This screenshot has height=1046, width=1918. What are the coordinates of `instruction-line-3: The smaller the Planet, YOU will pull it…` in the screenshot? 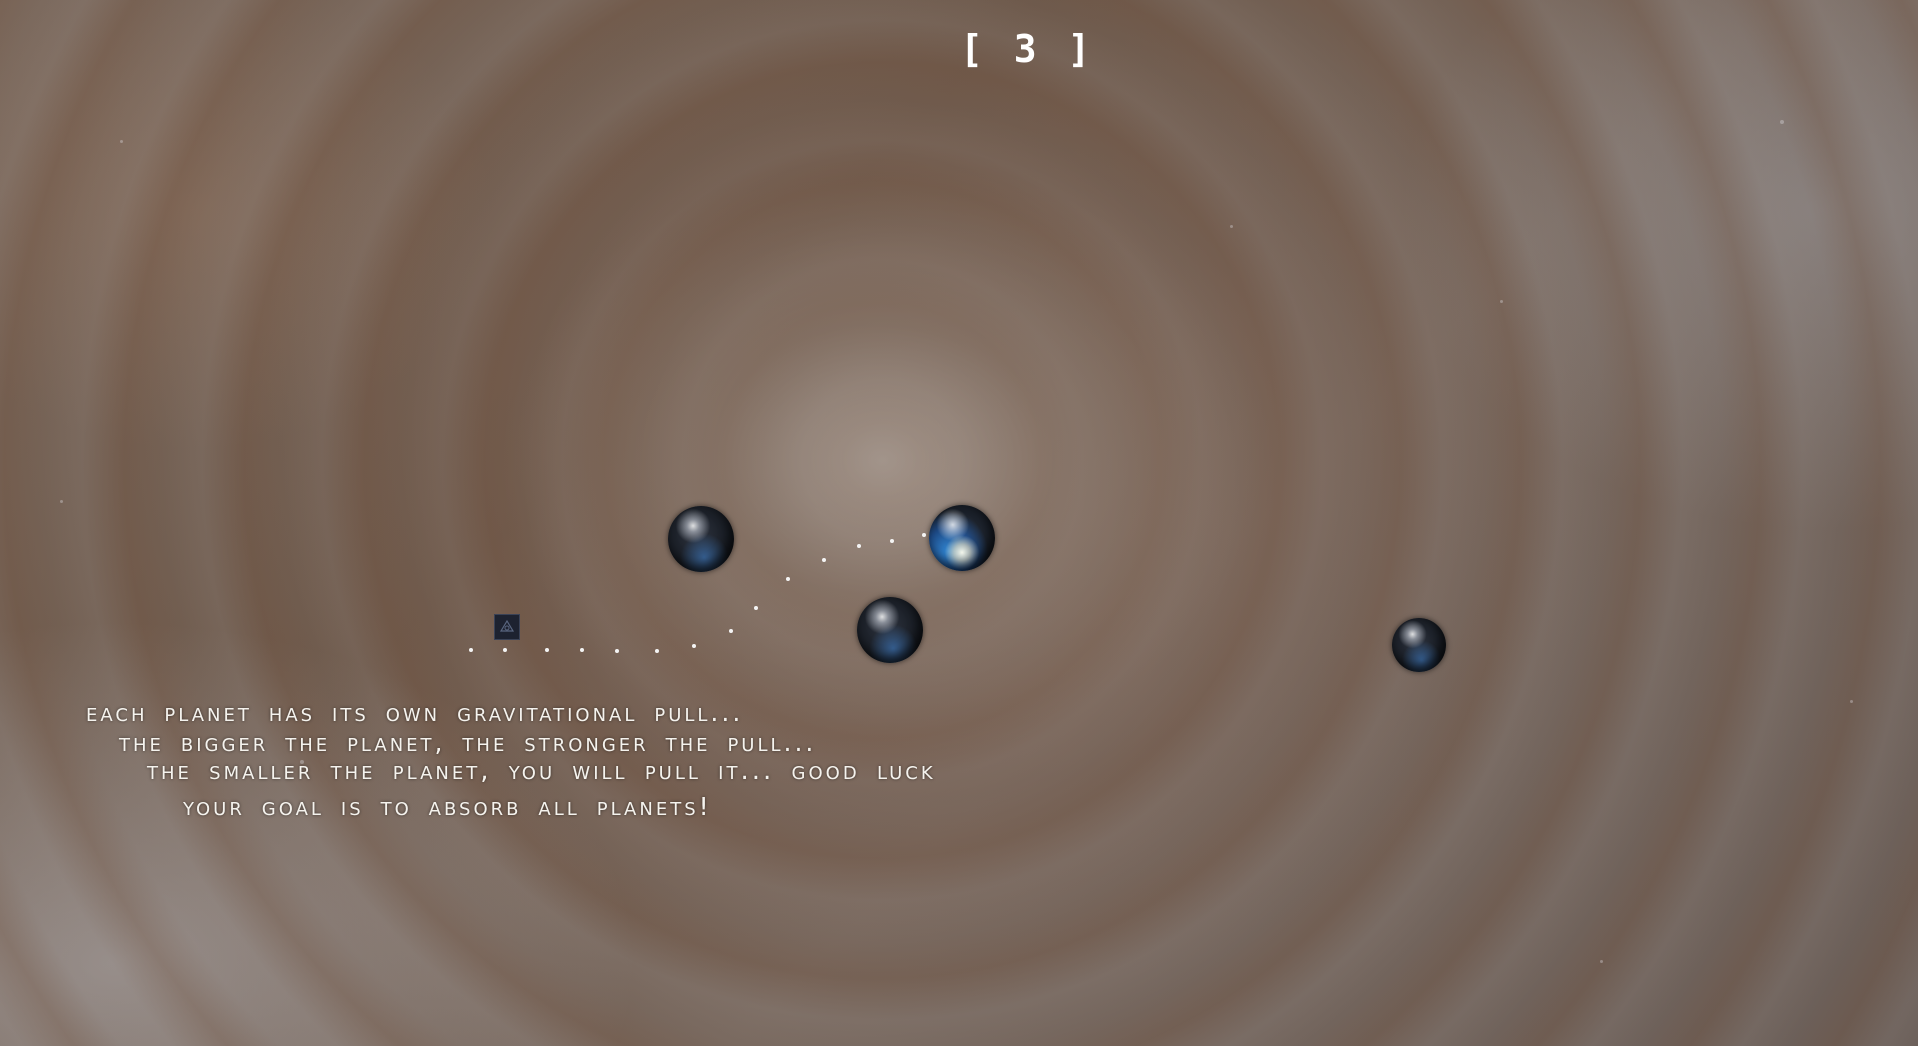 It's located at (541, 771).